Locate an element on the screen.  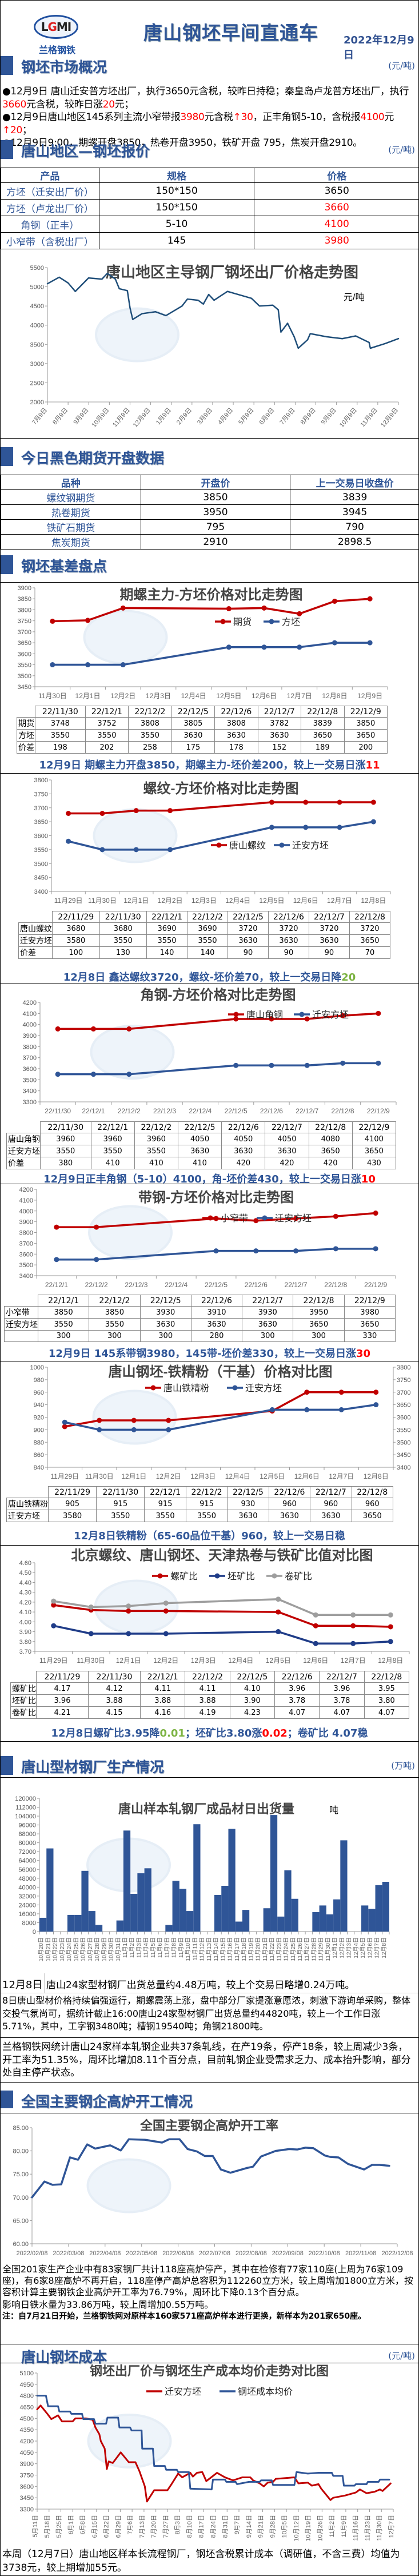
x-tick-label: 2022/07/08 is located at coordinates (214, 2253).